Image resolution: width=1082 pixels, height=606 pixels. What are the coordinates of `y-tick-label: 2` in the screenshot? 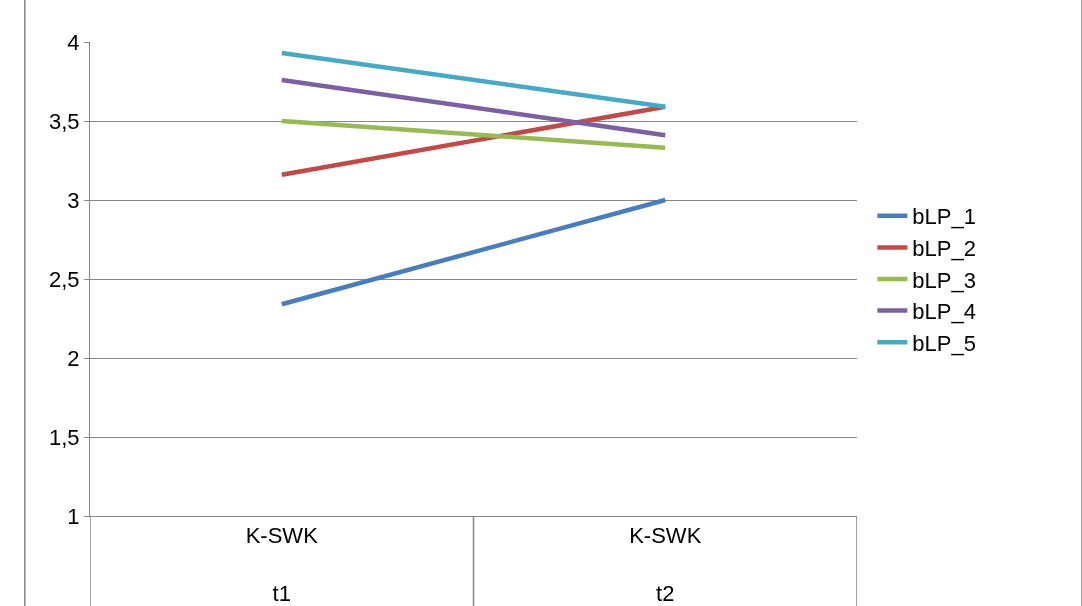 It's located at (73, 358).